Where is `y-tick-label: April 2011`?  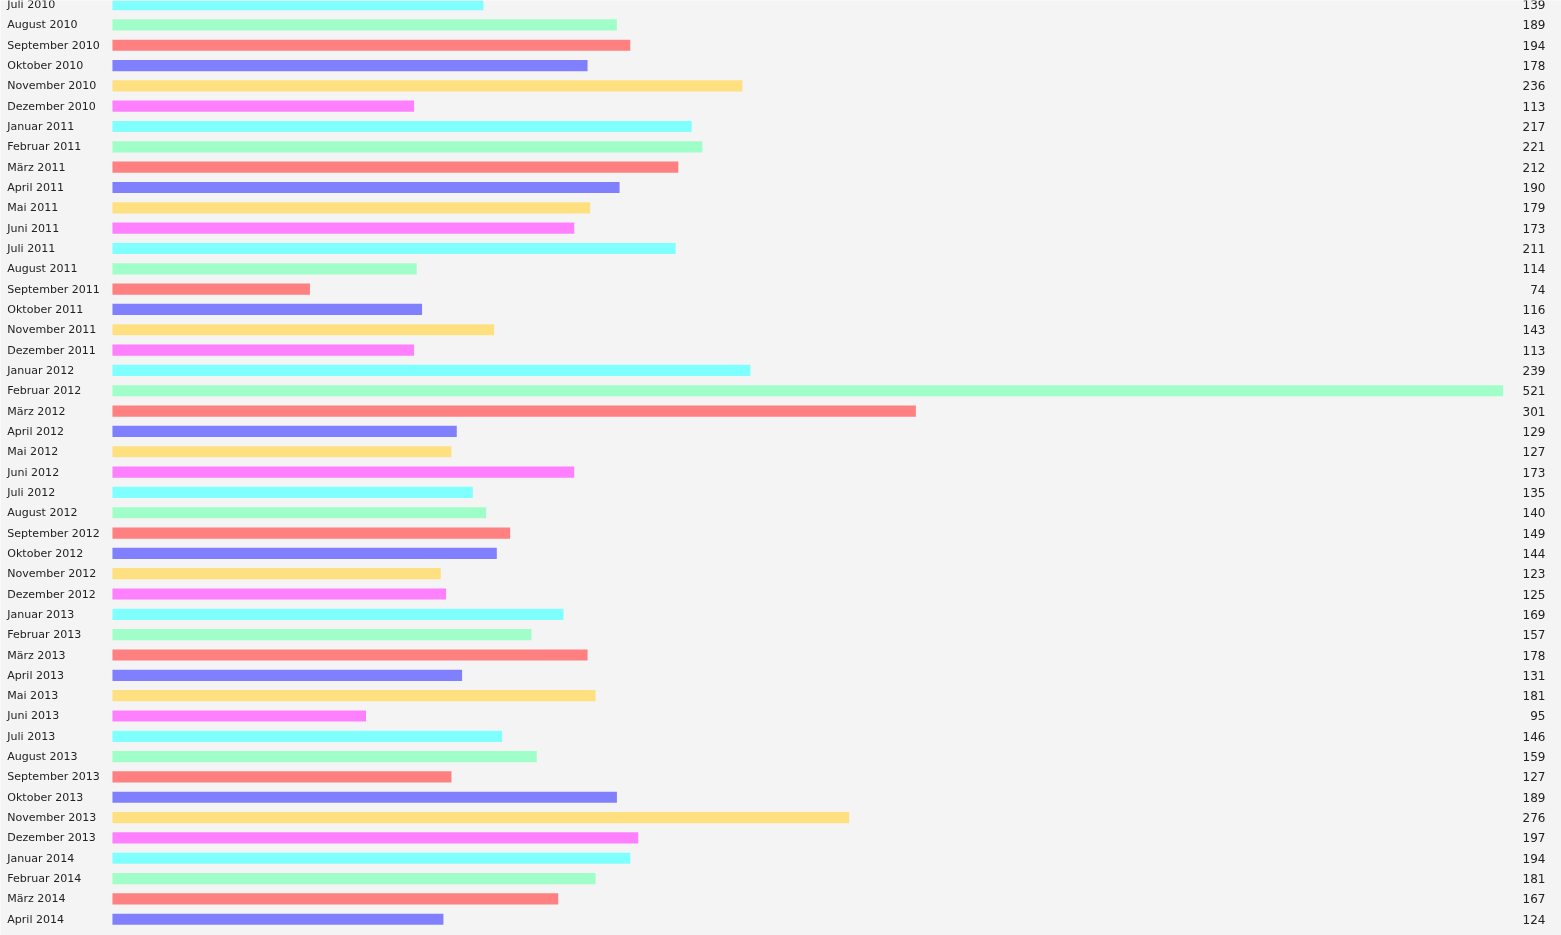
y-tick-label: April 2011 is located at coordinates (36, 187).